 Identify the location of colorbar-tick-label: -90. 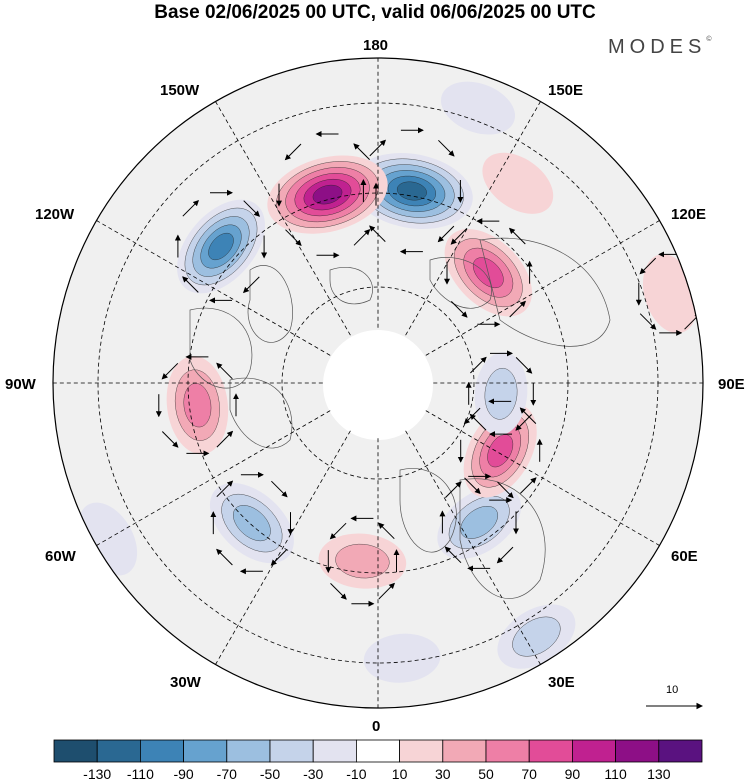
(183, 774).